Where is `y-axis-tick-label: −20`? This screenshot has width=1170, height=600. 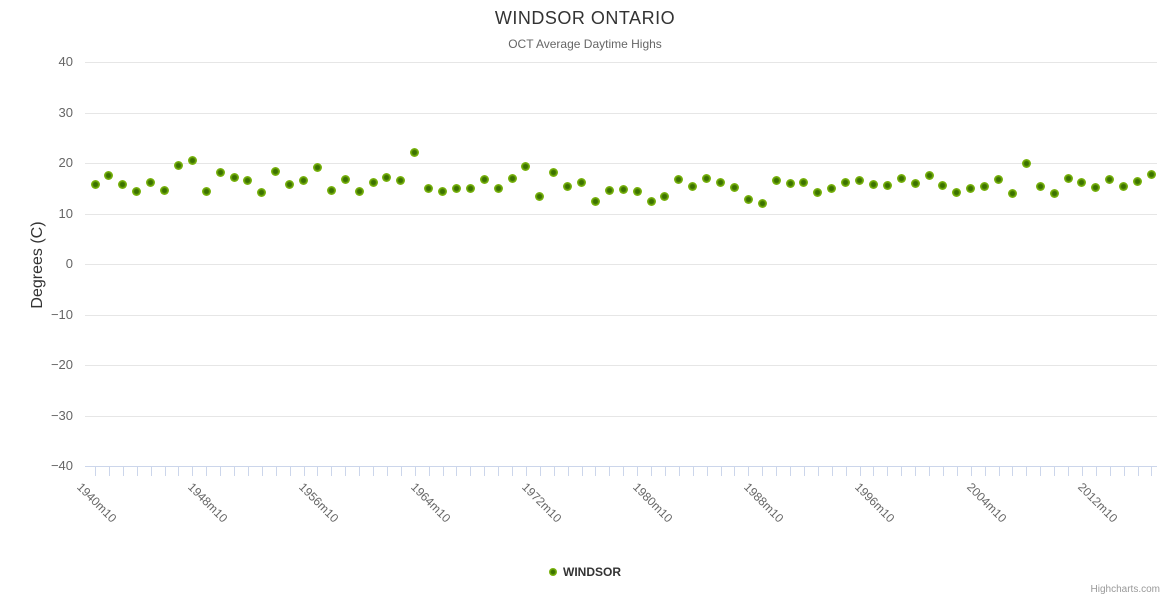 y-axis-tick-label: −20 is located at coordinates (61, 364).